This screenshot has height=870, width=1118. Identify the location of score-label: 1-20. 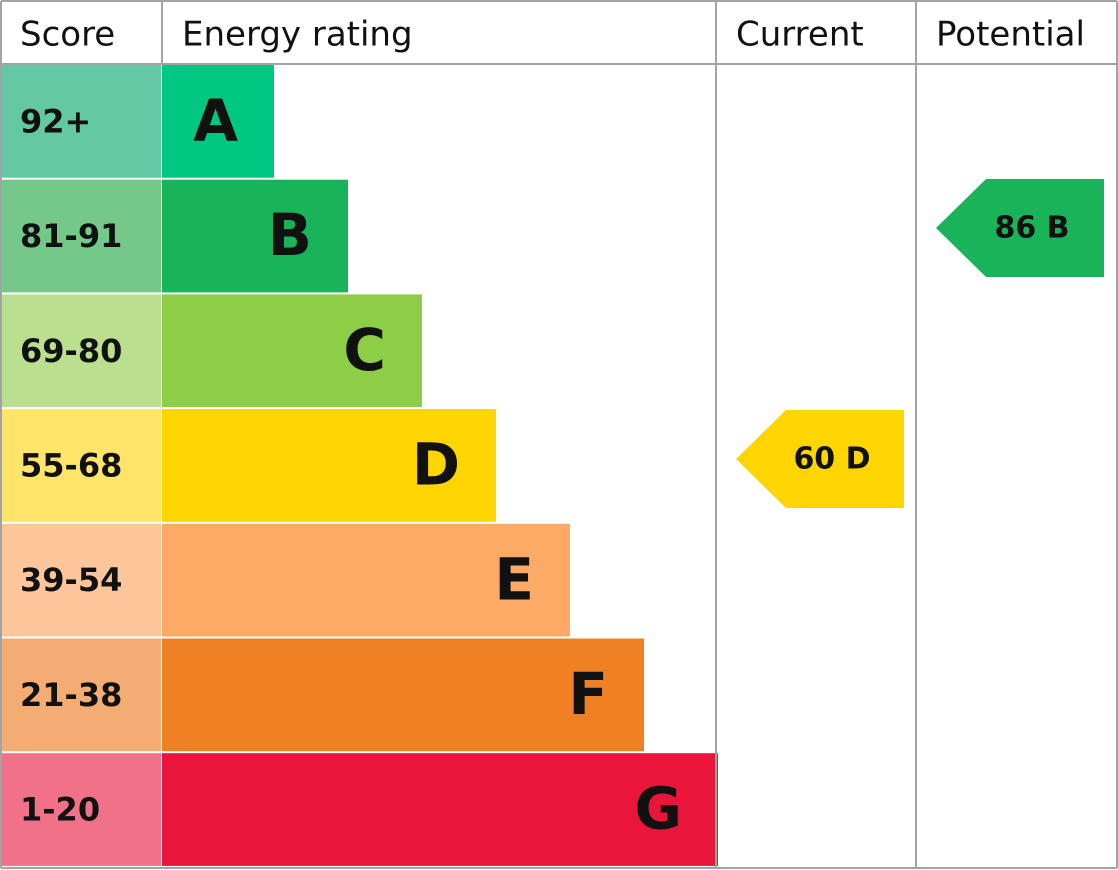
(60, 810).